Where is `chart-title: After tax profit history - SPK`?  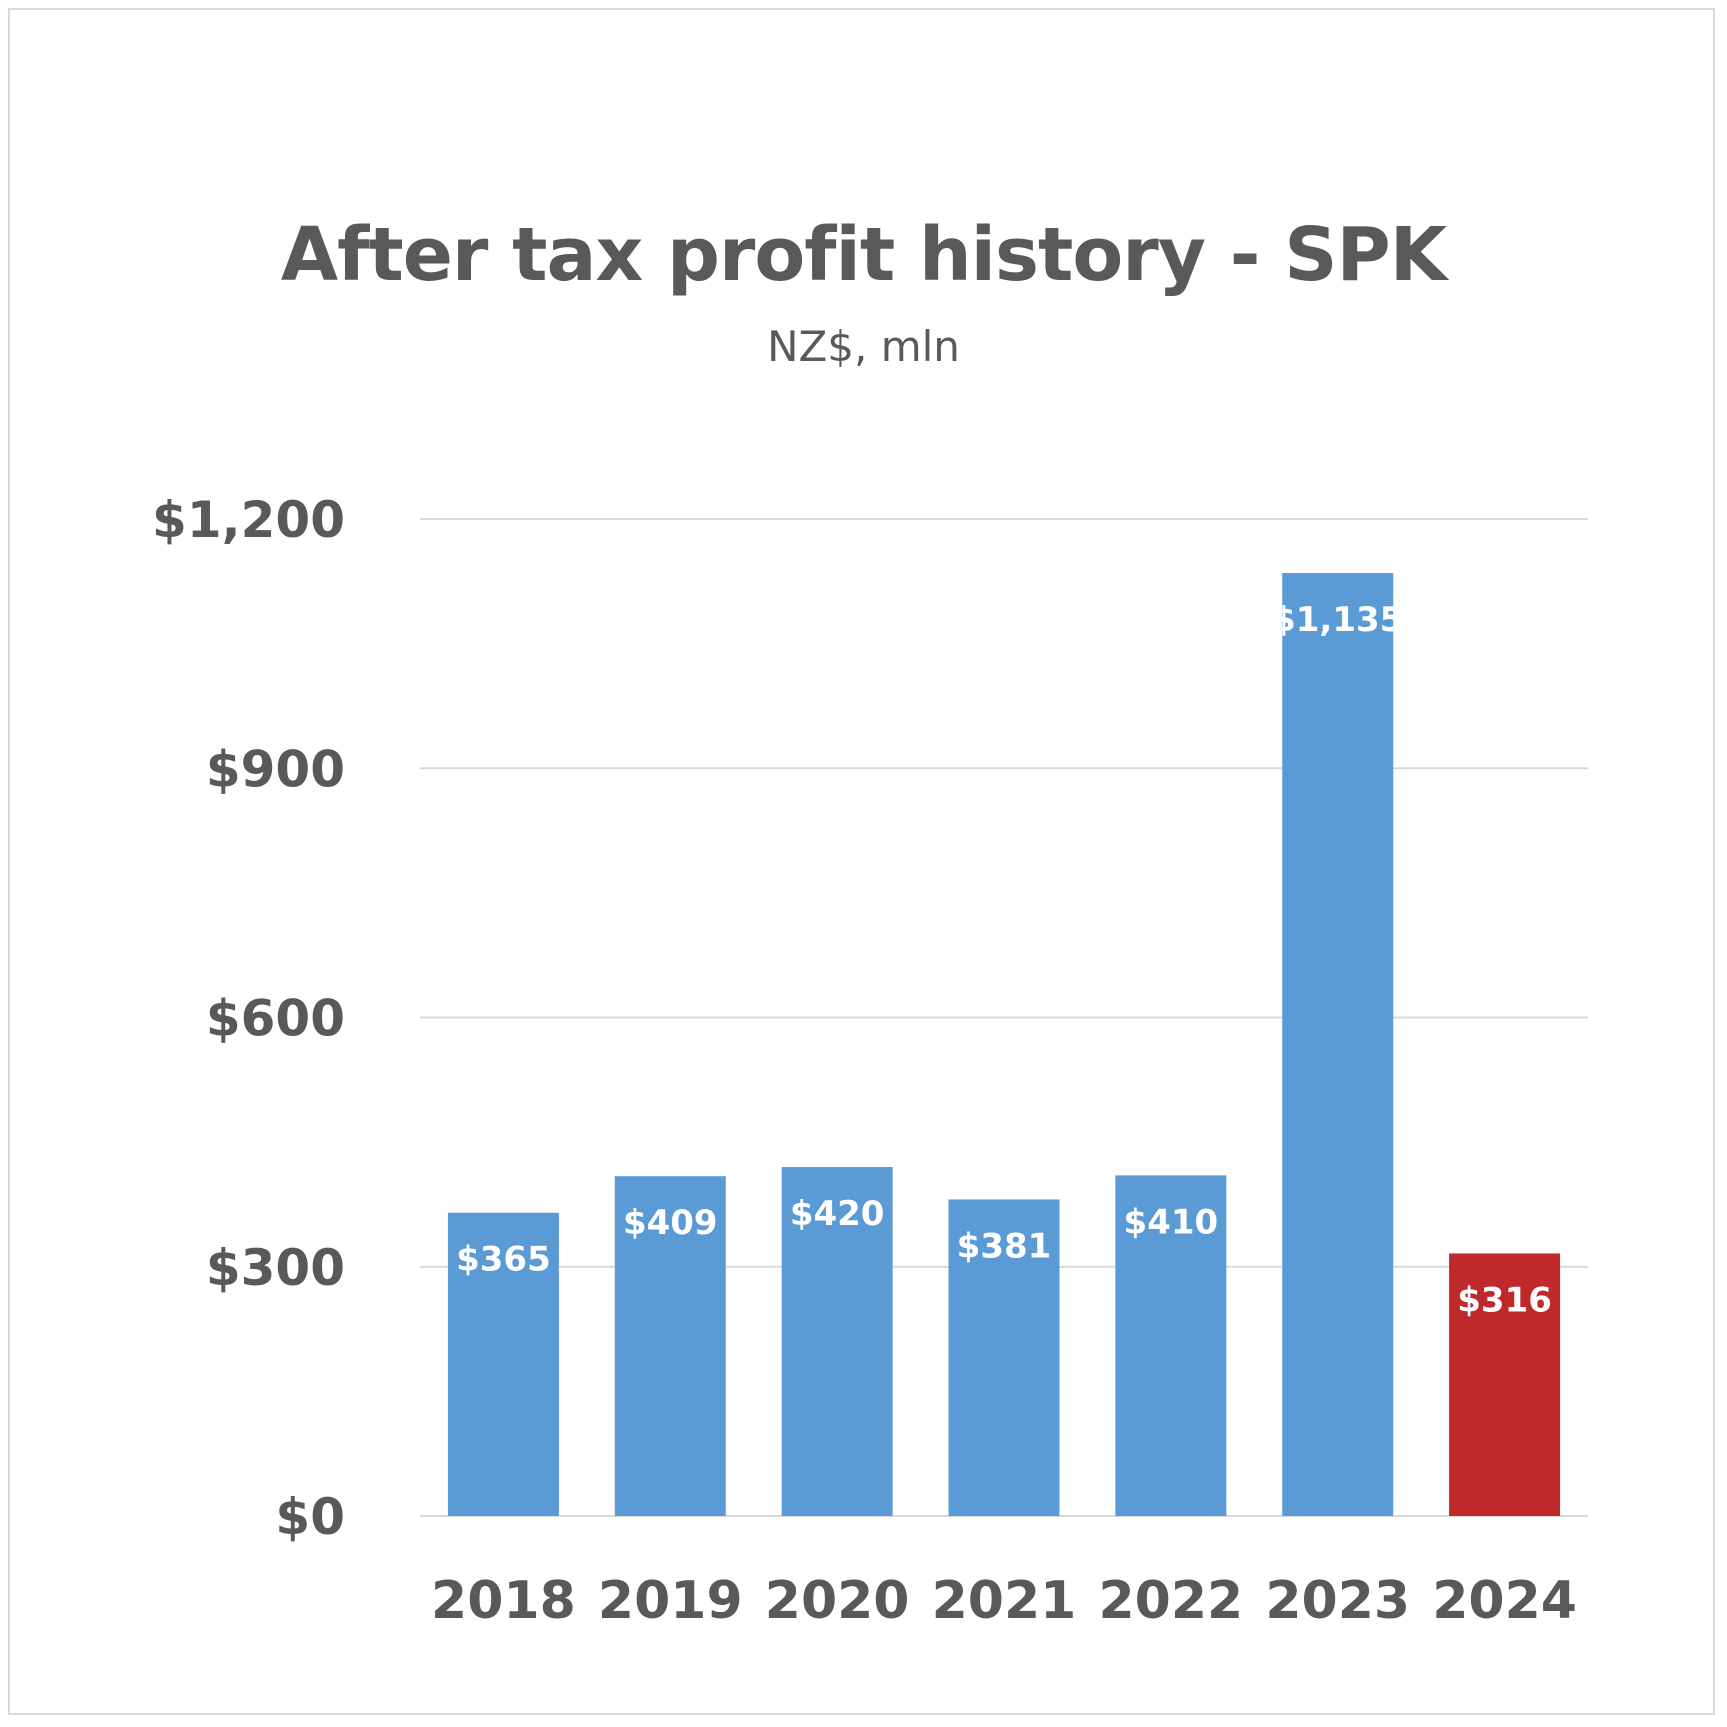 chart-title: After tax profit history - SPK is located at coordinates (863, 255).